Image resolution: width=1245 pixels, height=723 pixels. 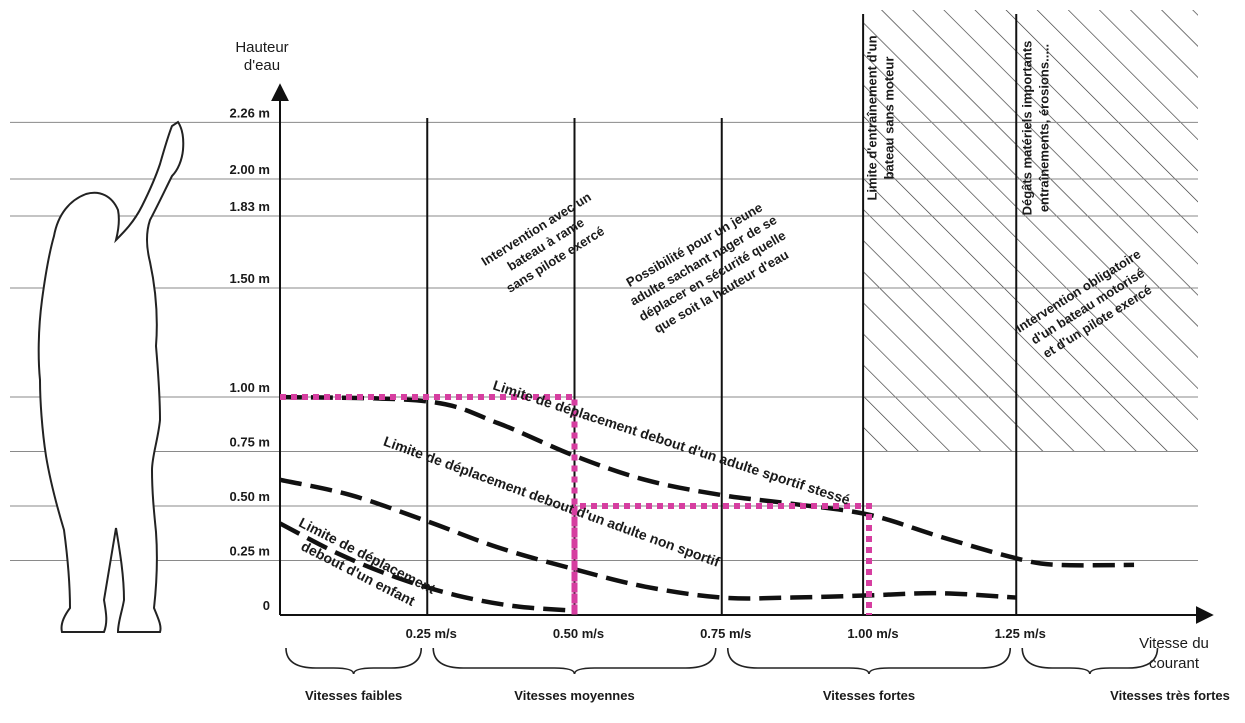 What do you see at coordinates (250, 169) in the screenshot?
I see `y-tick-label: 2.00 m` at bounding box center [250, 169].